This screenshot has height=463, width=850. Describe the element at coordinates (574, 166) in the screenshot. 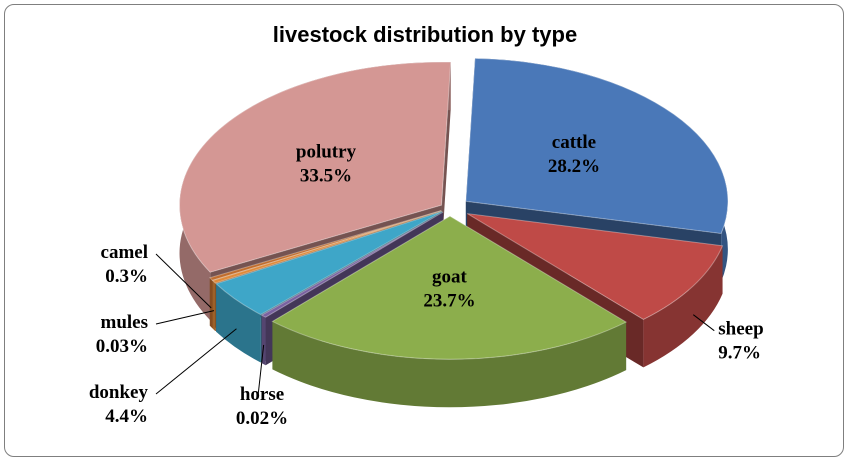

I see `slice-value-cattle: 28.2%` at that location.